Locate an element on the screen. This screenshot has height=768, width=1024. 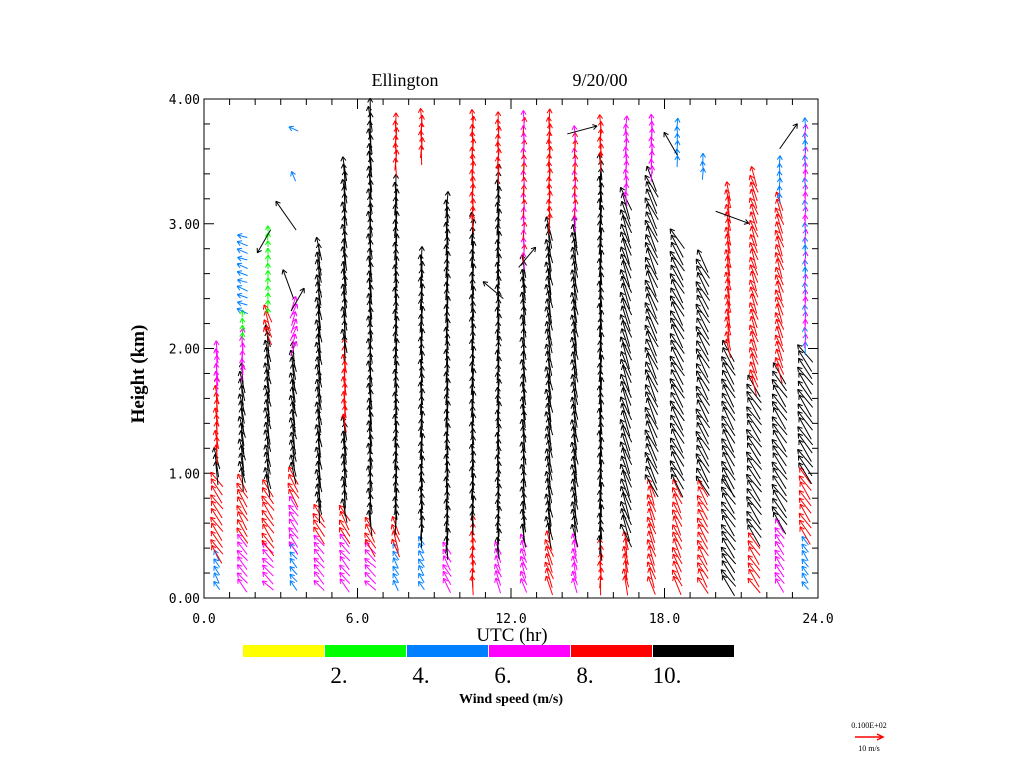
profile-column-18.5 is located at coordinates (677, 356).